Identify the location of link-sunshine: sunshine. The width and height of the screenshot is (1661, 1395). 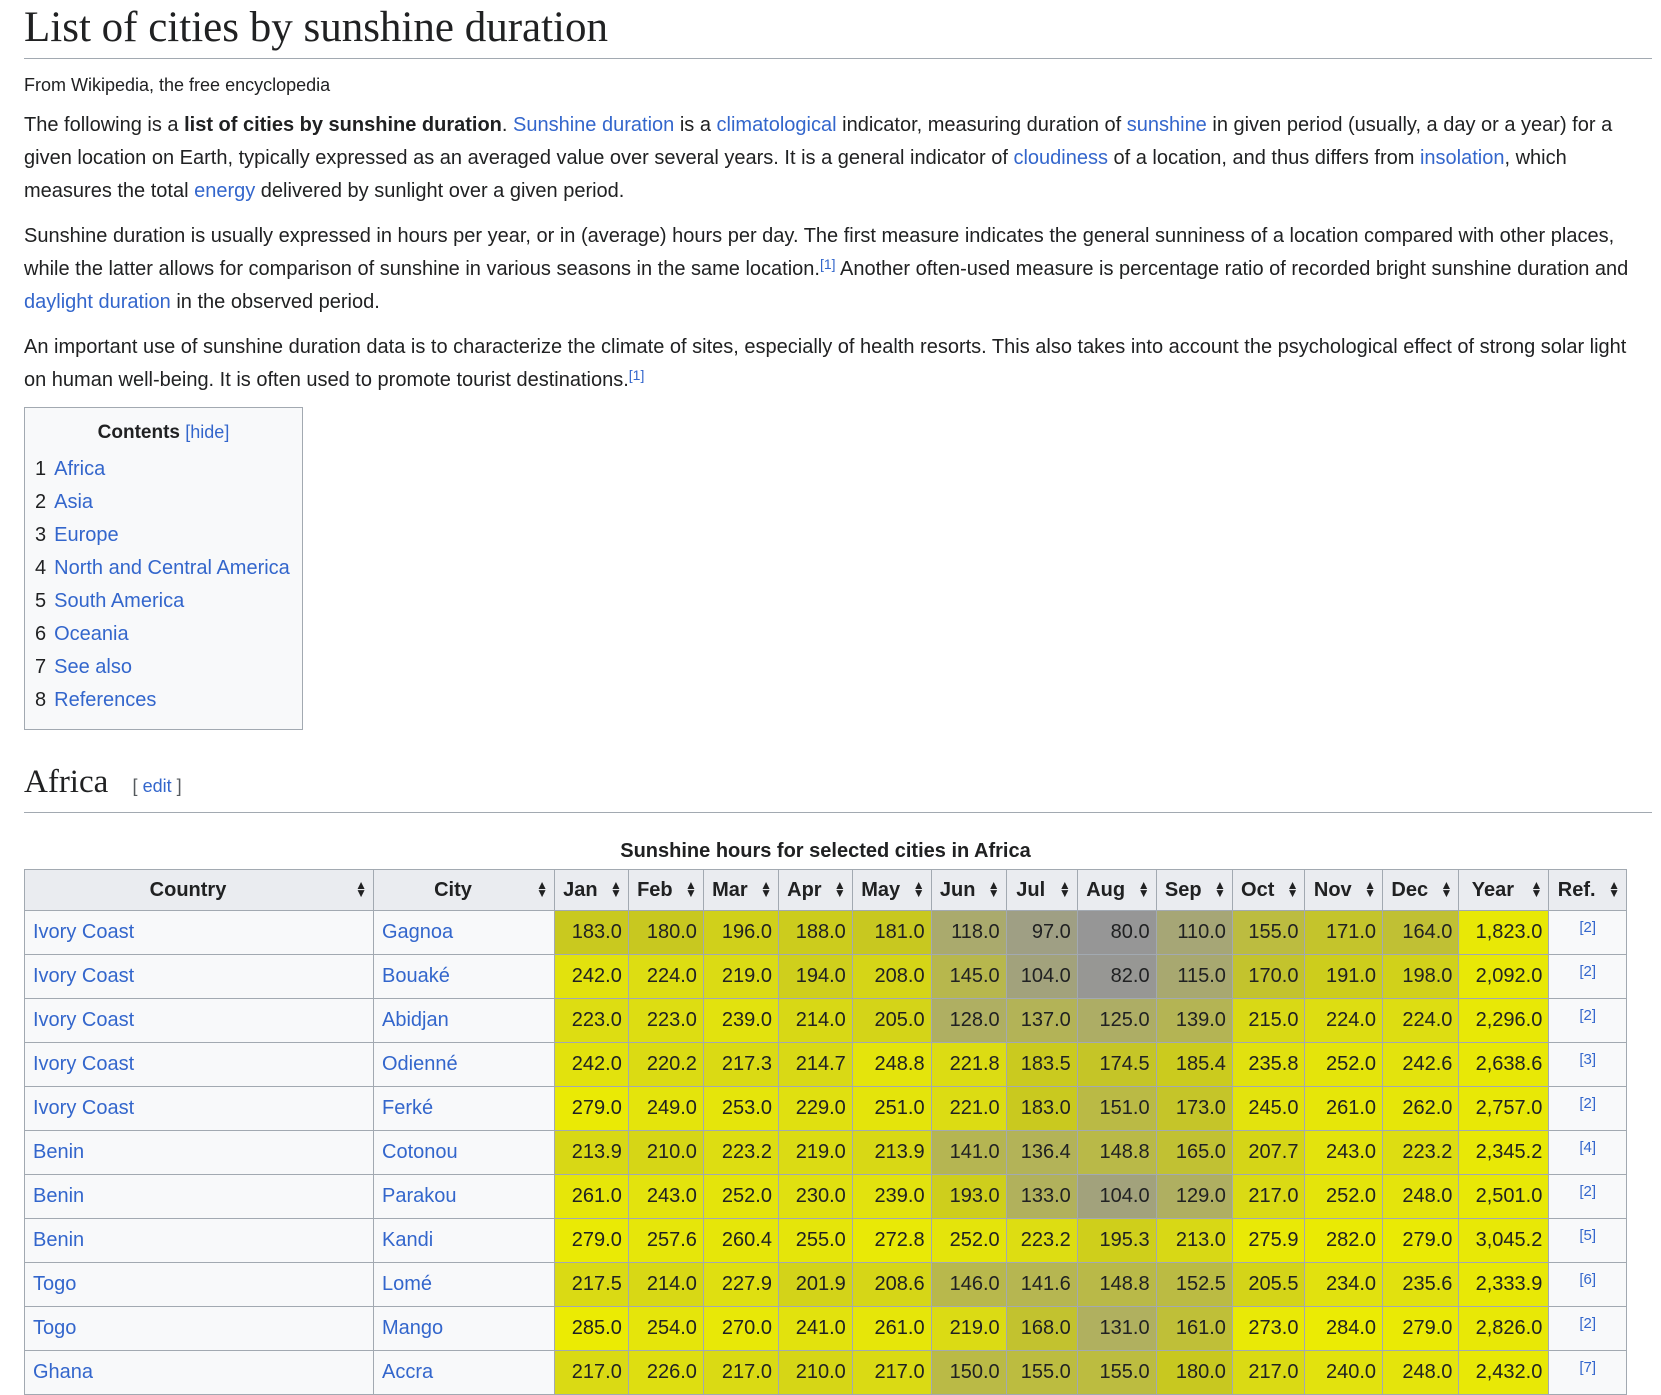
(1166, 125).